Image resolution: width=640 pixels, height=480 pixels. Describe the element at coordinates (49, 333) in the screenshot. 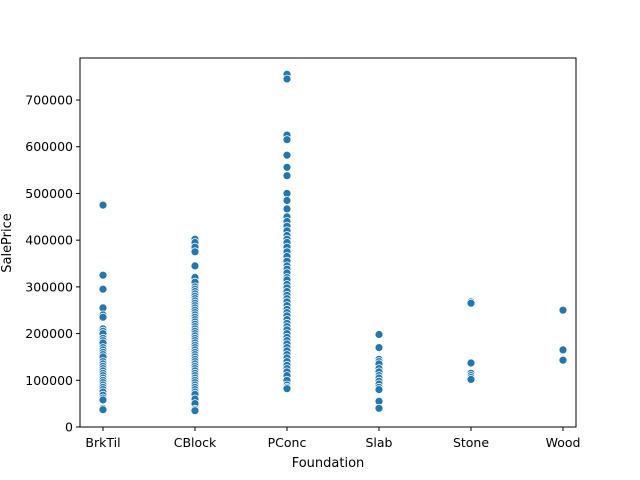

I see `y-tick-label-200000: 200000` at that location.